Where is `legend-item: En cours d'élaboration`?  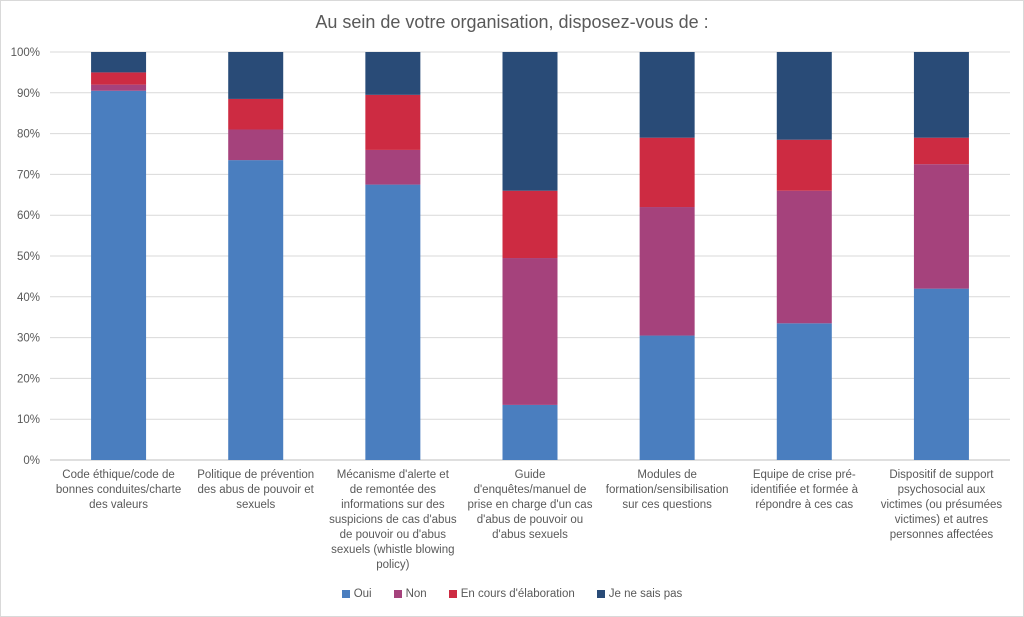 legend-item: En cours d'élaboration is located at coordinates (511, 594).